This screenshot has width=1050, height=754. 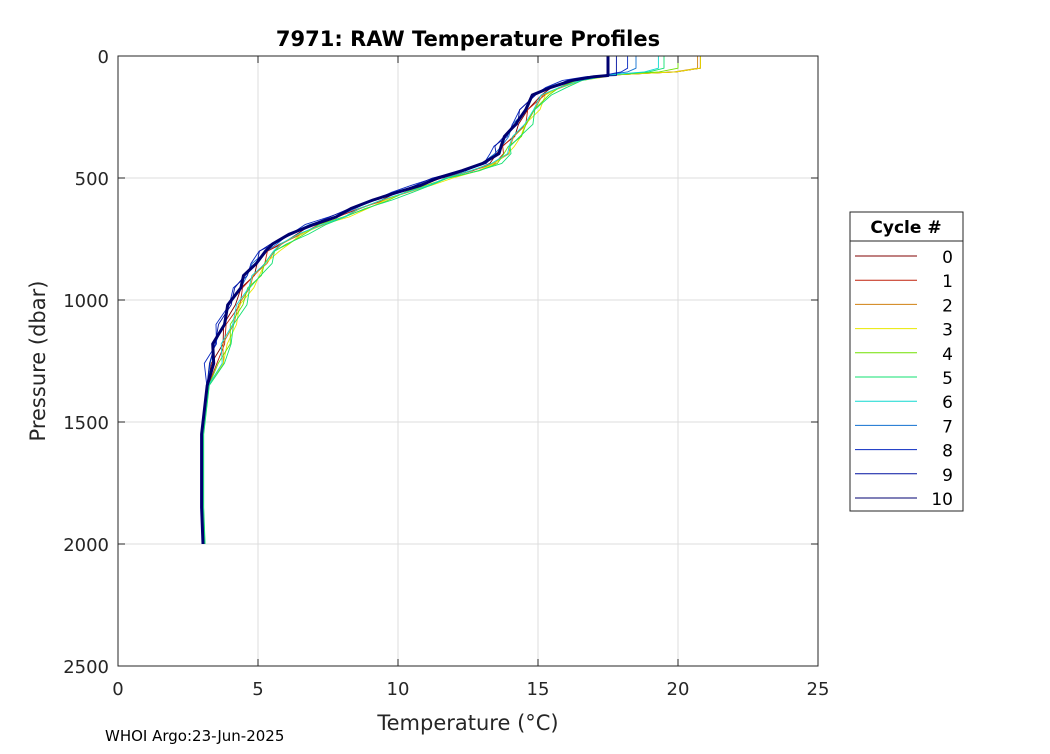 What do you see at coordinates (468, 39) in the screenshot?
I see `chart-title: 7971: RAW Temperature Profiles` at bounding box center [468, 39].